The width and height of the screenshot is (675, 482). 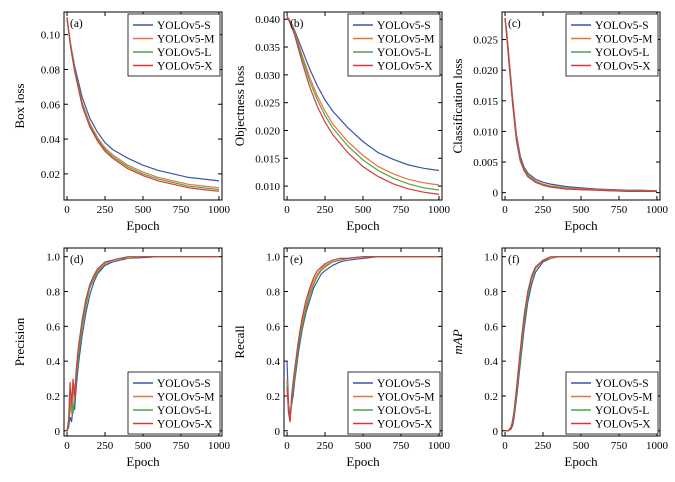 I want to click on y-tick-label: 0.06, so click(x=51, y=105).